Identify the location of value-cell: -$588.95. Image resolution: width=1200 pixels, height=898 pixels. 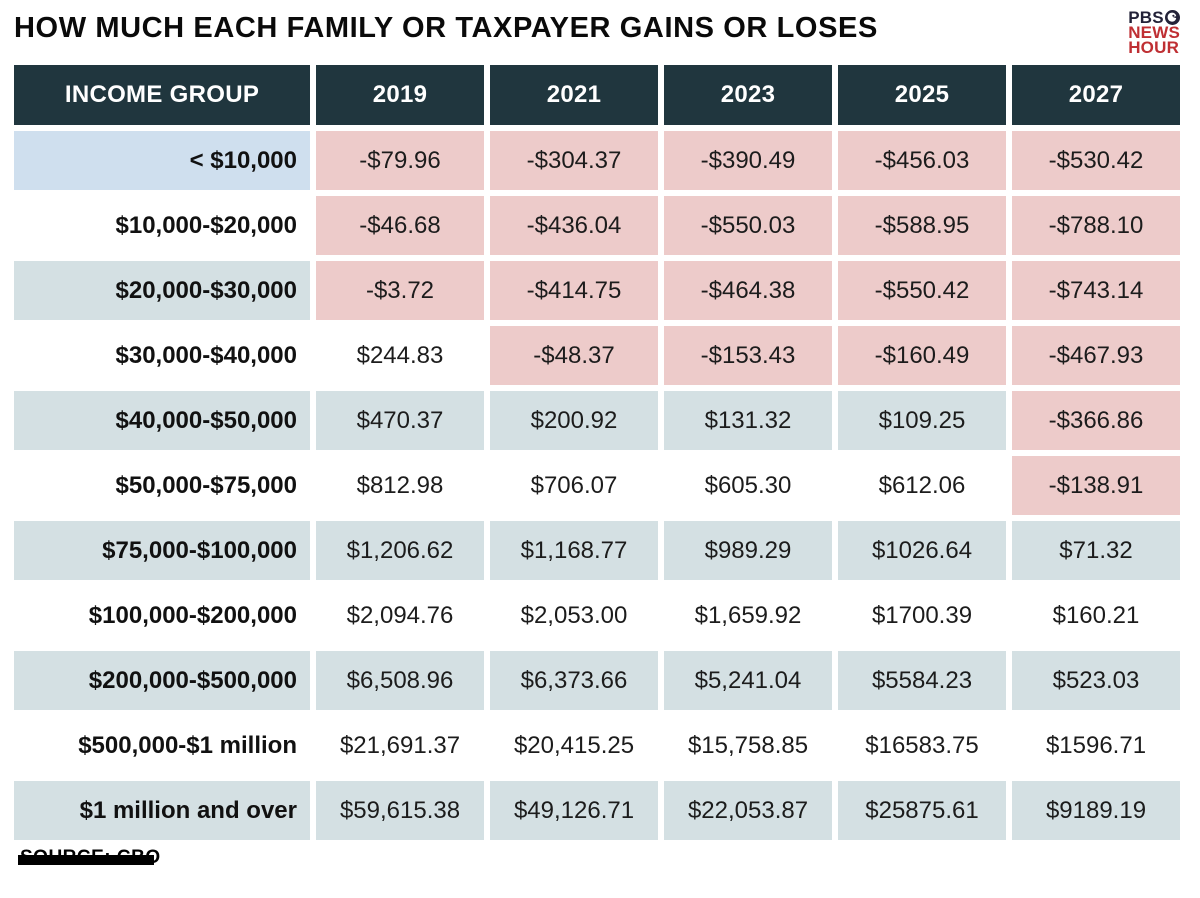
(922, 225).